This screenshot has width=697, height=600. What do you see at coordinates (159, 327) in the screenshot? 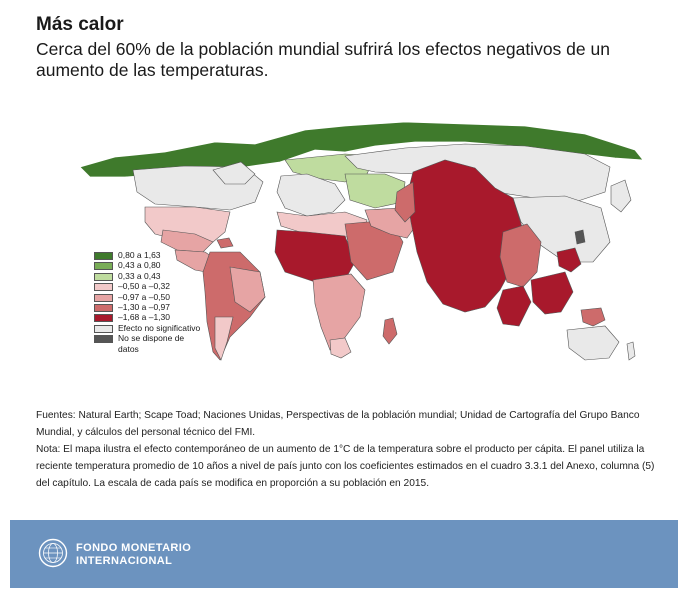
I see `legend-label: Efecto no significativo` at bounding box center [159, 327].